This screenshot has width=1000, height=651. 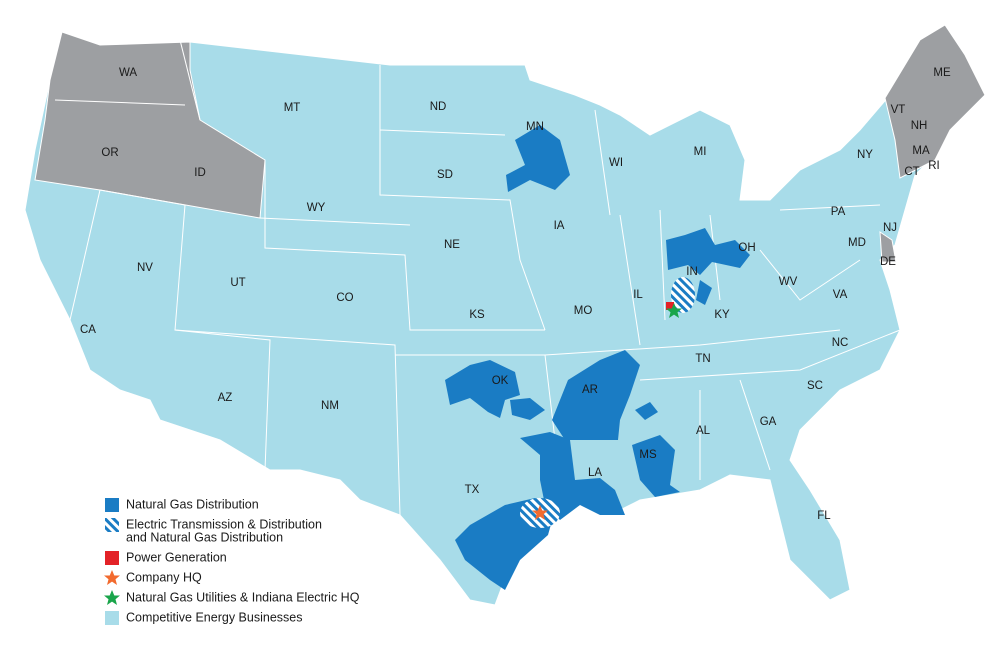 What do you see at coordinates (824, 516) in the screenshot?
I see `state-label: FL` at bounding box center [824, 516].